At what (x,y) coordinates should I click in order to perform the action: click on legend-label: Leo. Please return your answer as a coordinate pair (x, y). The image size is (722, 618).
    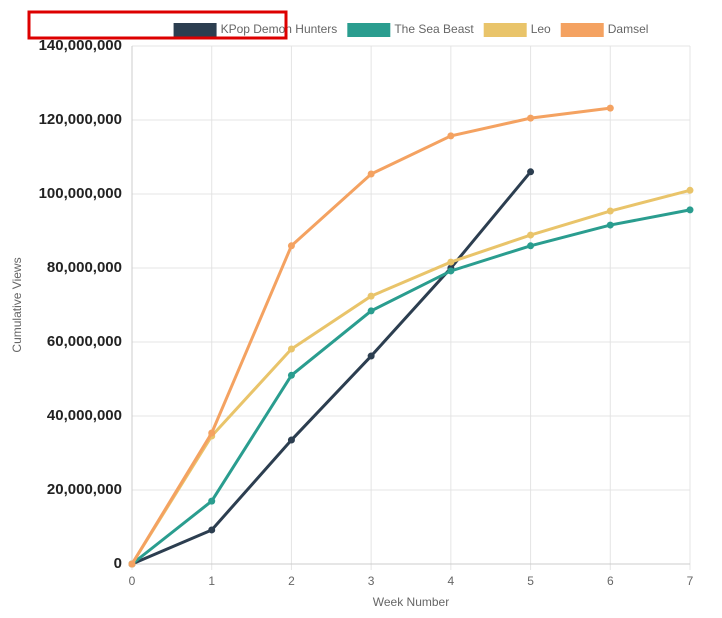
    Looking at the image, I should click on (541, 29).